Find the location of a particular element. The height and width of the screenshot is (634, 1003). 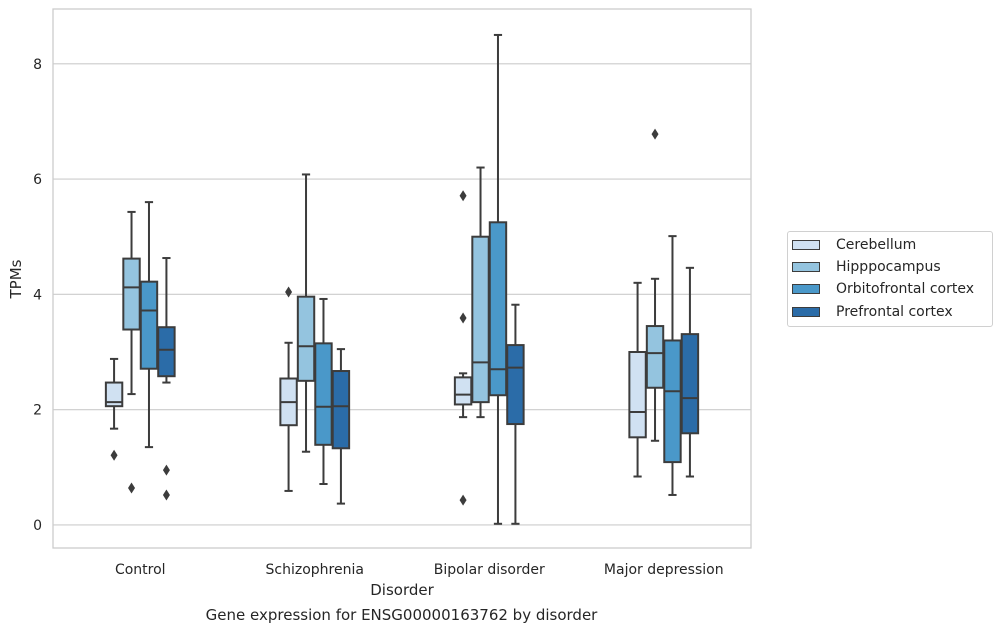

legend-item-orbitofrontal-cortex: Orbitofrontal cortex is located at coordinates (883, 289).